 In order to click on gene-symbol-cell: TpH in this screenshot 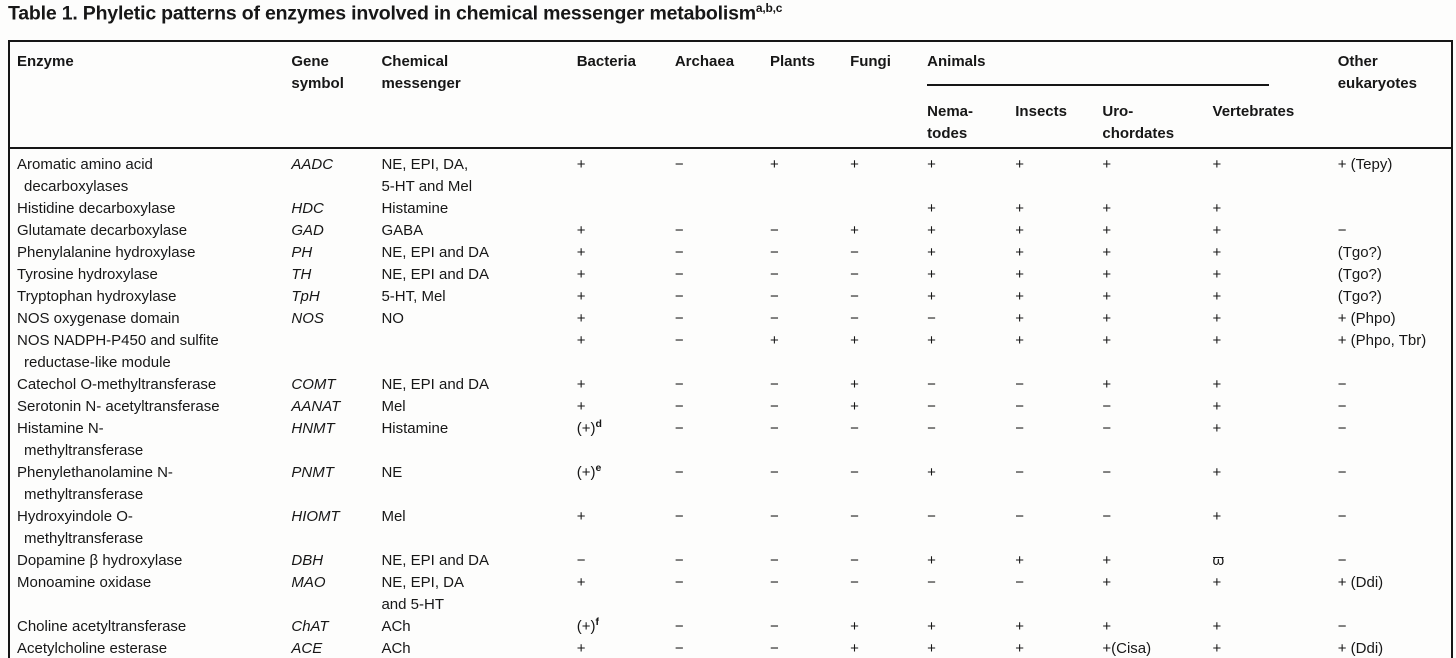, I will do `click(305, 296)`.